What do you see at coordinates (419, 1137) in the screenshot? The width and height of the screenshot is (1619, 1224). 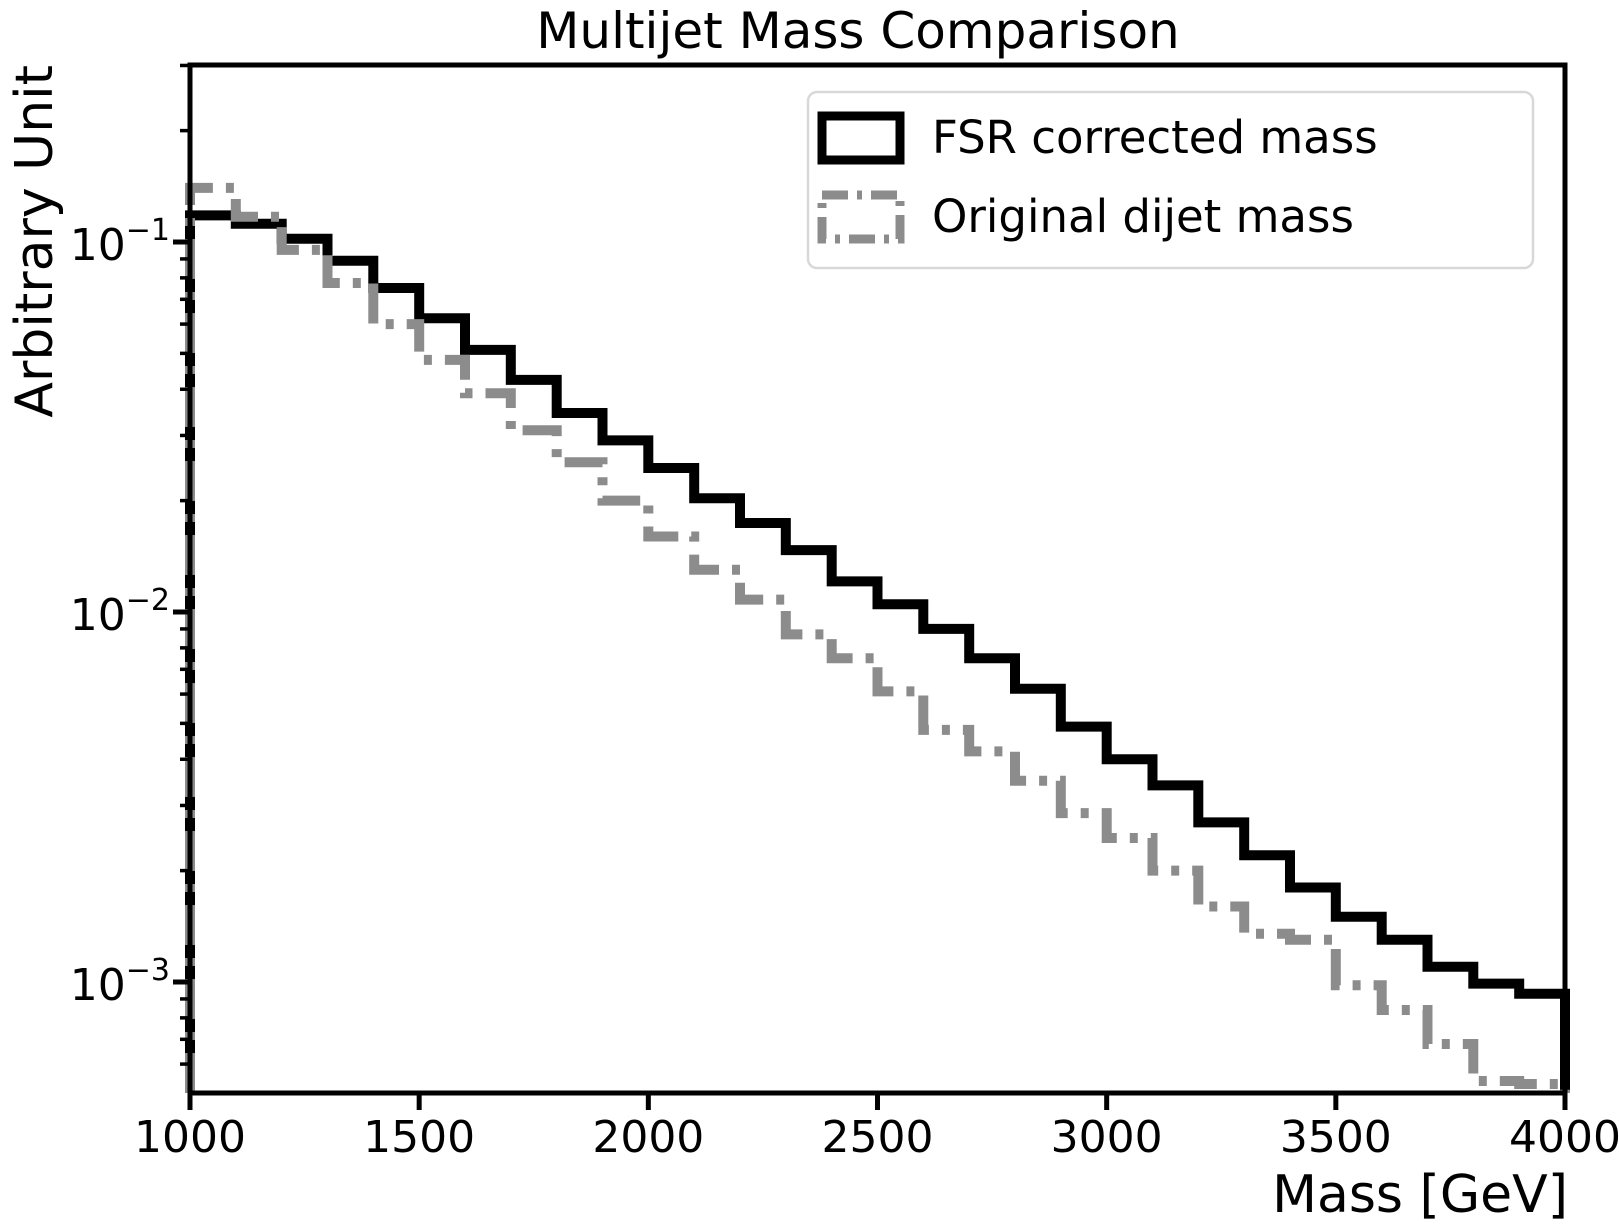 I see `x-tick-label: 1500` at bounding box center [419, 1137].